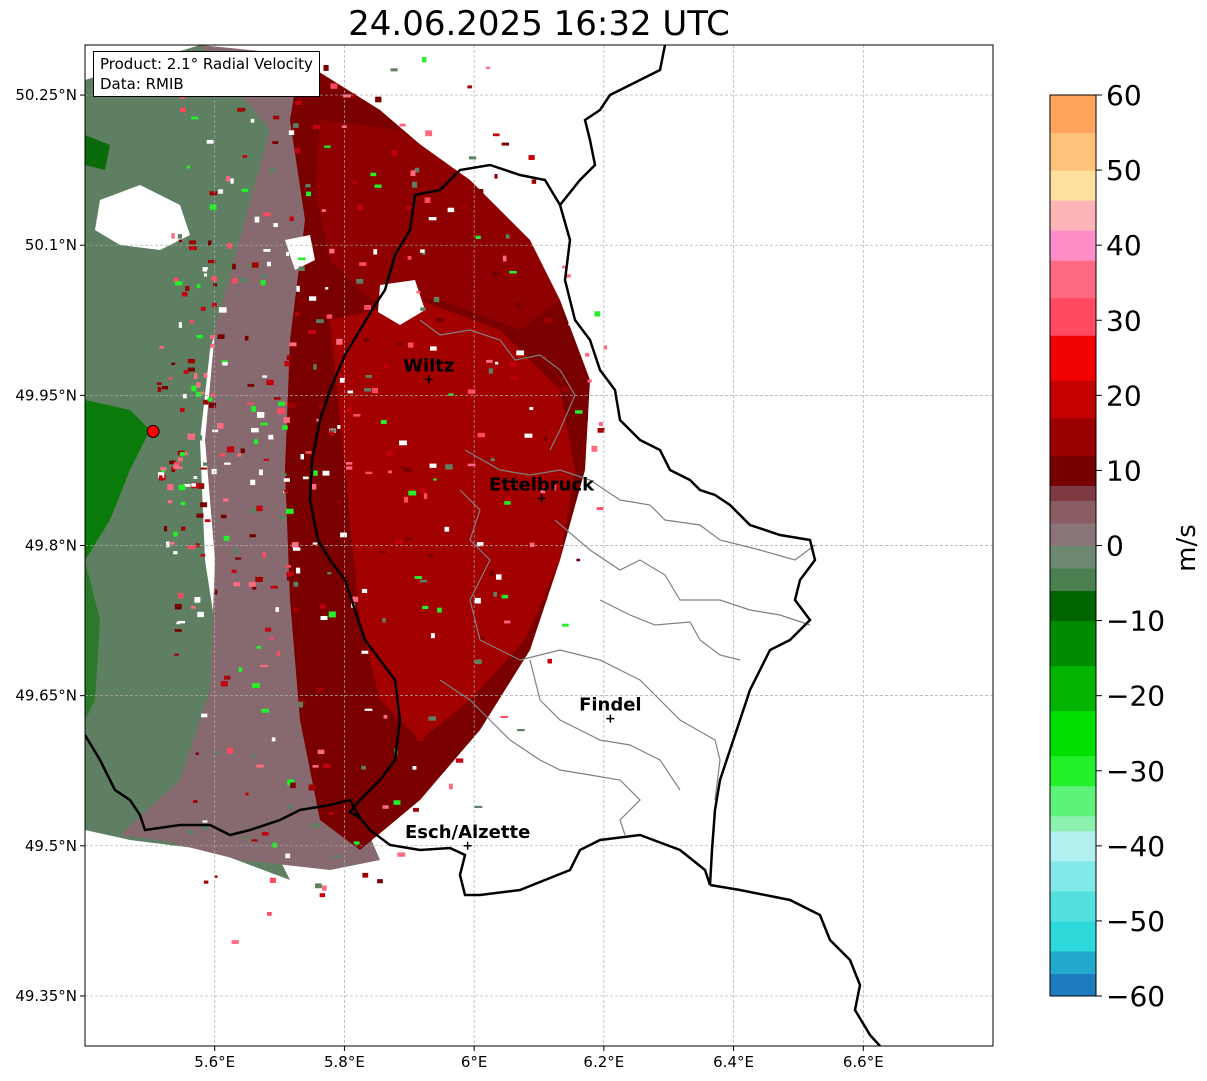 The width and height of the screenshot is (1207, 1081). What do you see at coordinates (214, 1062) in the screenshot?
I see `x-tick-label: 5.6°E` at bounding box center [214, 1062].